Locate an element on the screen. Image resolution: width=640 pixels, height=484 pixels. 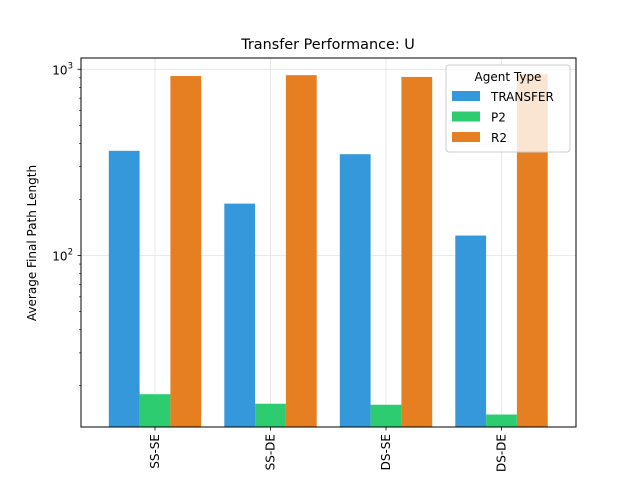
y-axis-label: Average Final Path Length is located at coordinates (32, 243).